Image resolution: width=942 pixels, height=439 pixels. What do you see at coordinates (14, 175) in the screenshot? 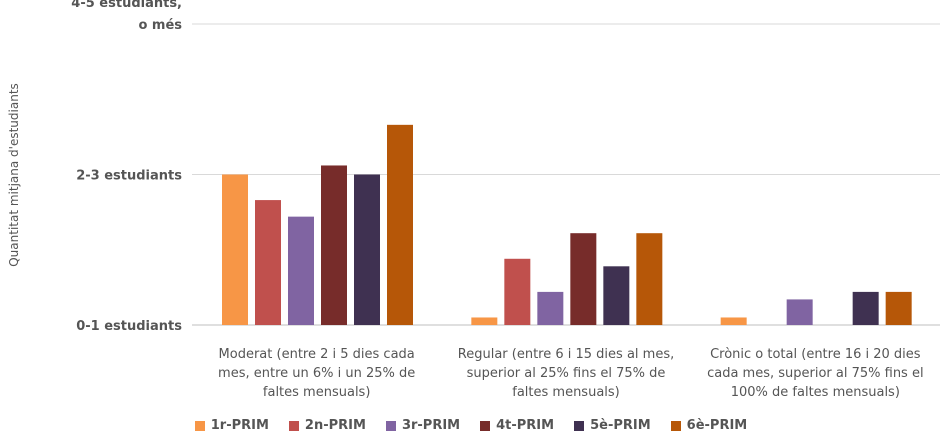
I see `y-axis-label: Quantitat mitjana d'estudiants` at bounding box center [14, 175].